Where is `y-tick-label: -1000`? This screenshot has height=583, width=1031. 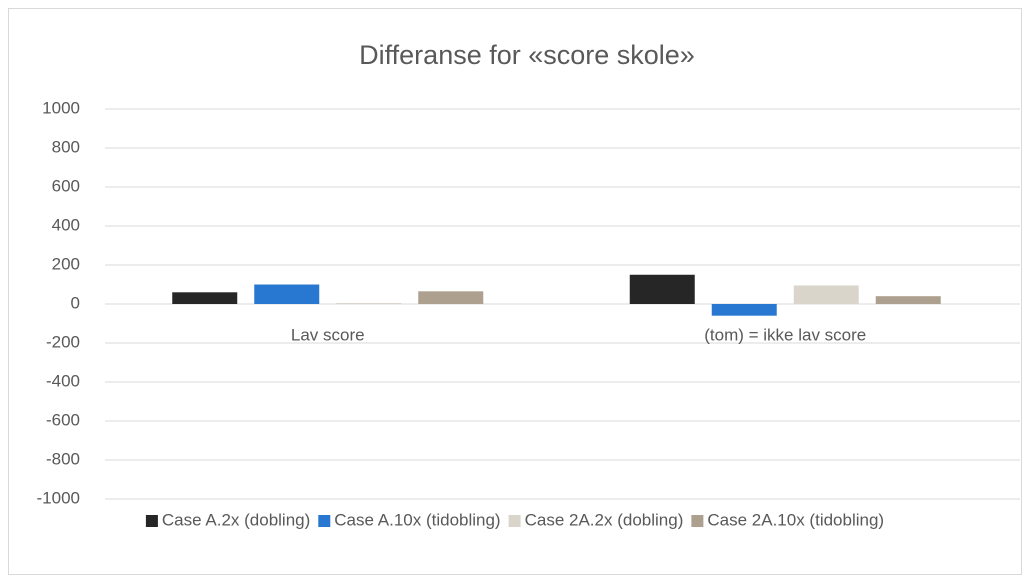 y-tick-label: -1000 is located at coordinates (58, 497).